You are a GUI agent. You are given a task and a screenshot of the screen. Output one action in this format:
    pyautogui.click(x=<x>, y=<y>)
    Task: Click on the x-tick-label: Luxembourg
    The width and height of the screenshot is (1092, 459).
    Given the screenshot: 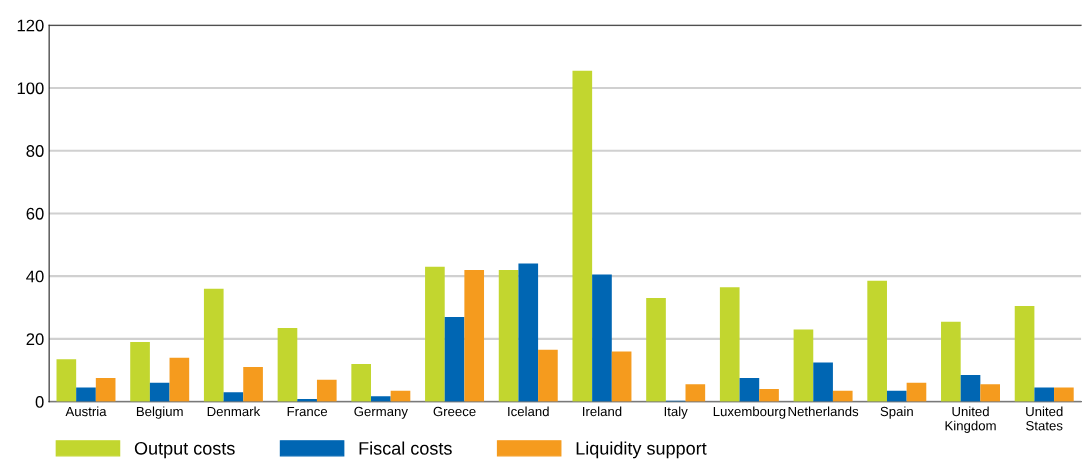 What is the action you would take?
    pyautogui.click(x=749, y=412)
    